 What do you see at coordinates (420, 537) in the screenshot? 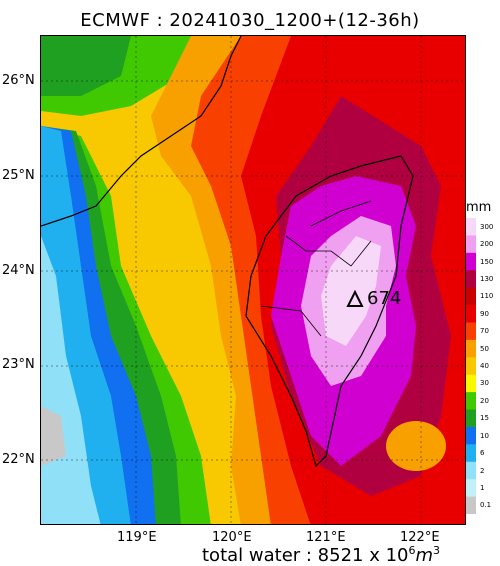
I see `lon-label-122: 122°E` at bounding box center [420, 537].